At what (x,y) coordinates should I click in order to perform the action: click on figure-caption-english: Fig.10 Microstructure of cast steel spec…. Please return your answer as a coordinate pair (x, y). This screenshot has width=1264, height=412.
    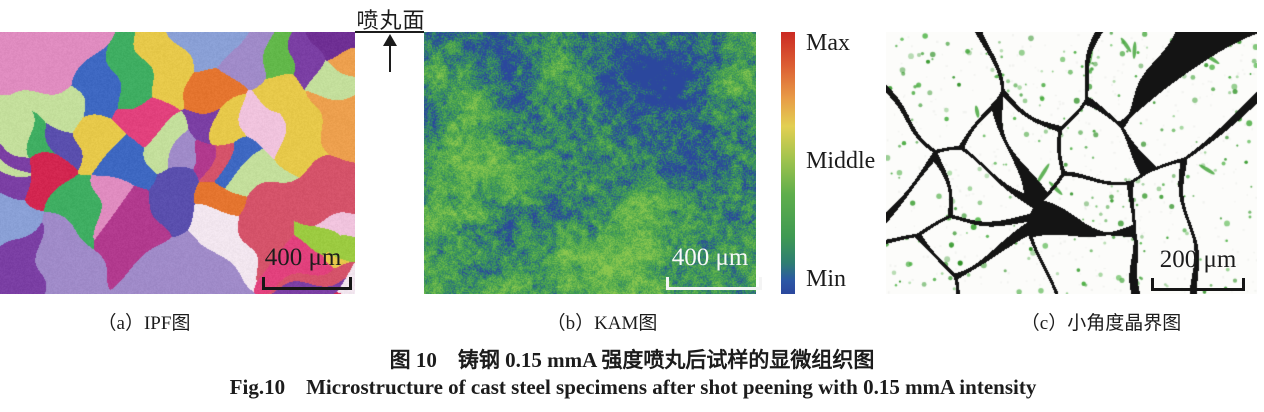
    Looking at the image, I should click on (633, 387).